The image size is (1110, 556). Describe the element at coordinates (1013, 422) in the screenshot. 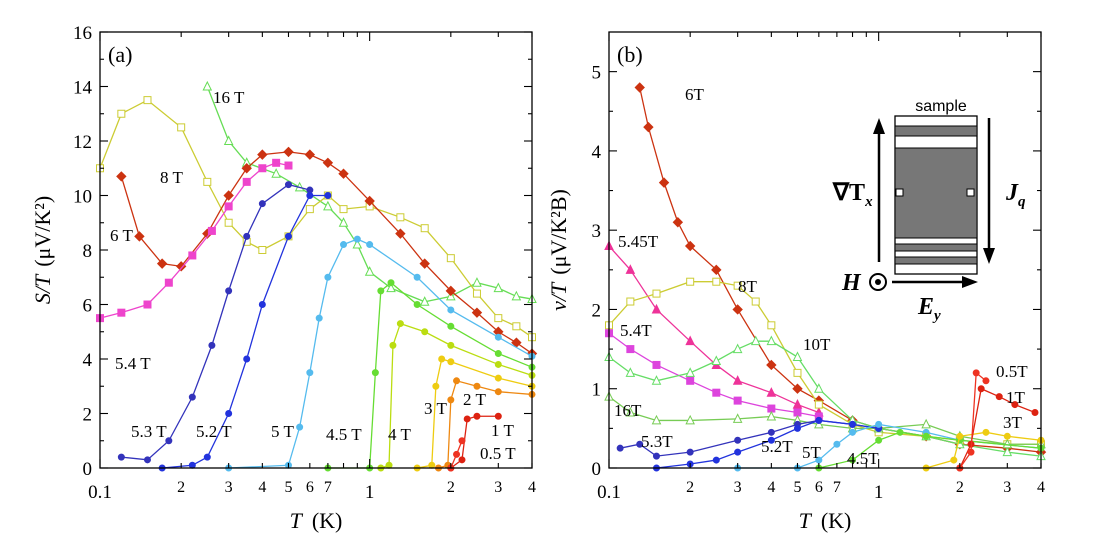

I see `label-b-3T: 3T` at that location.